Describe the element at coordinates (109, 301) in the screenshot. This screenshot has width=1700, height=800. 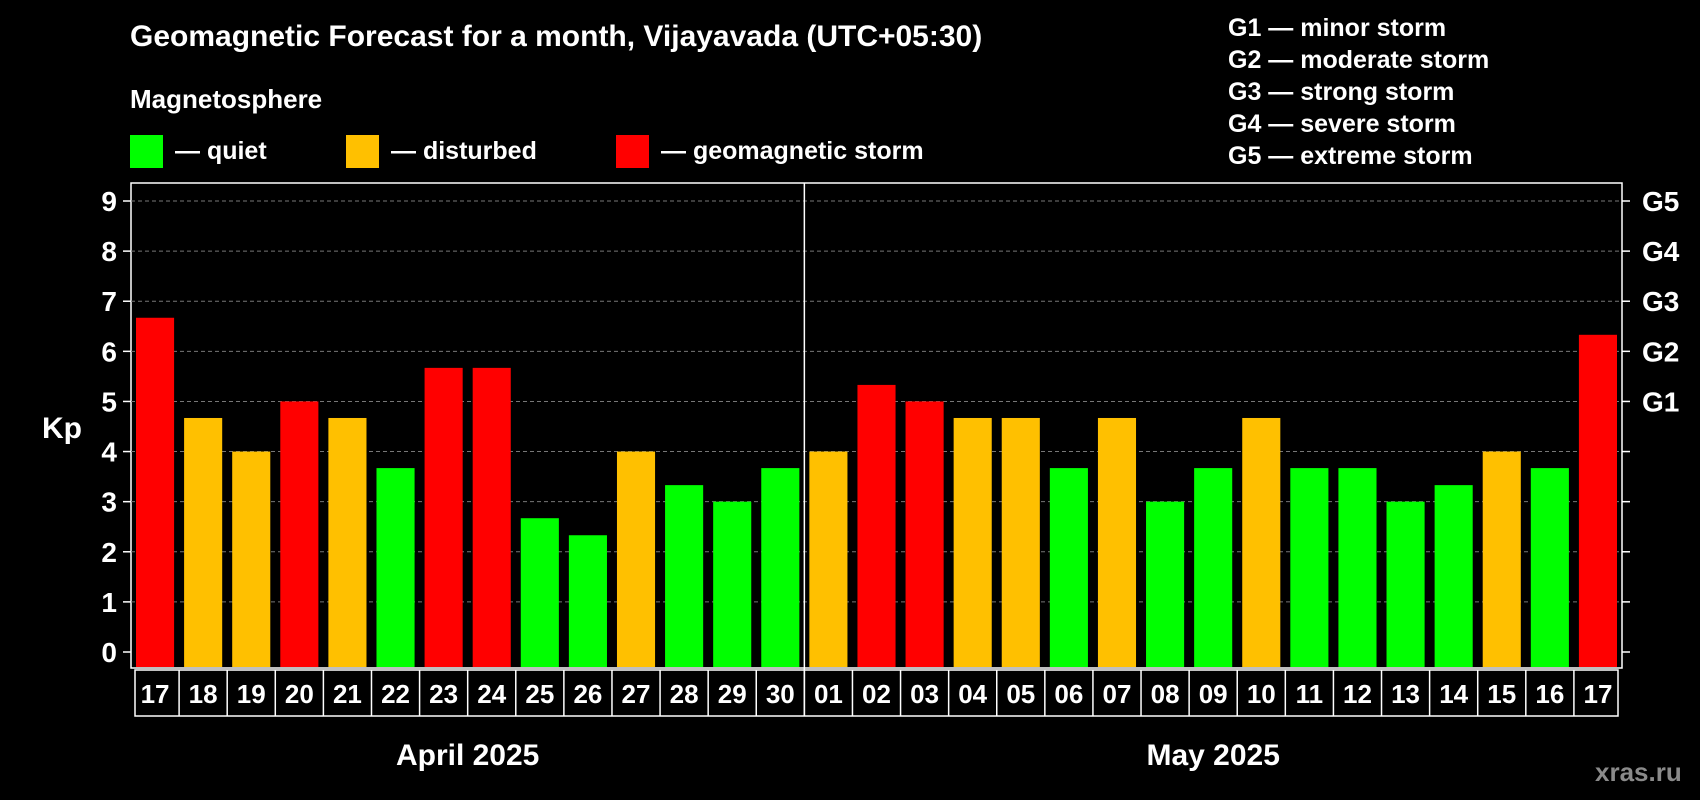
I see `y-tick-label: 7` at that location.